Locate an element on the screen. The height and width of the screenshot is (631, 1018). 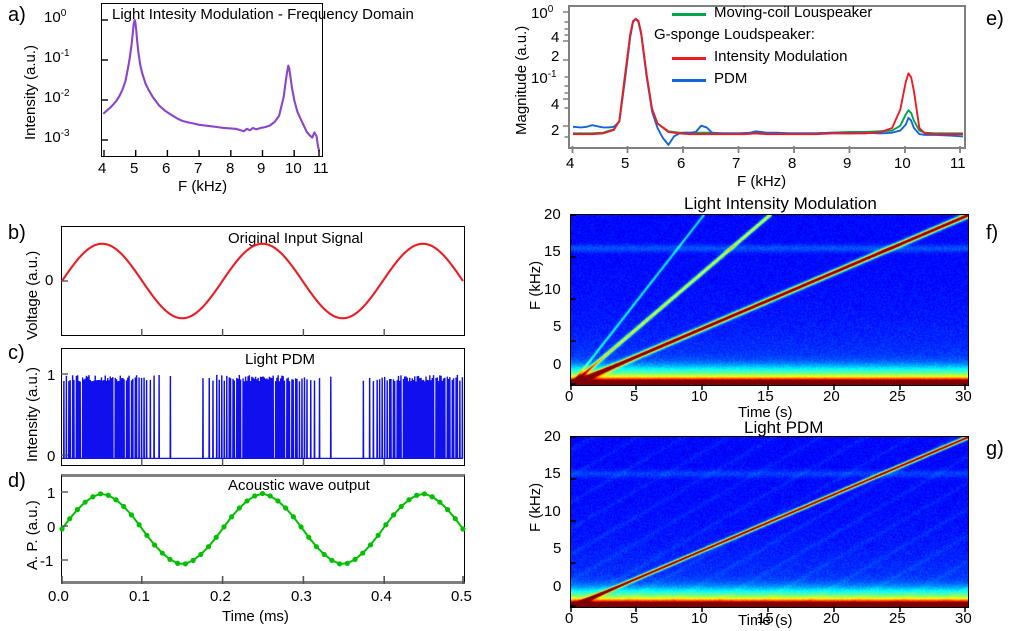
panel-d-ylabel: A. P. (a.u.) is located at coordinates (32, 535).